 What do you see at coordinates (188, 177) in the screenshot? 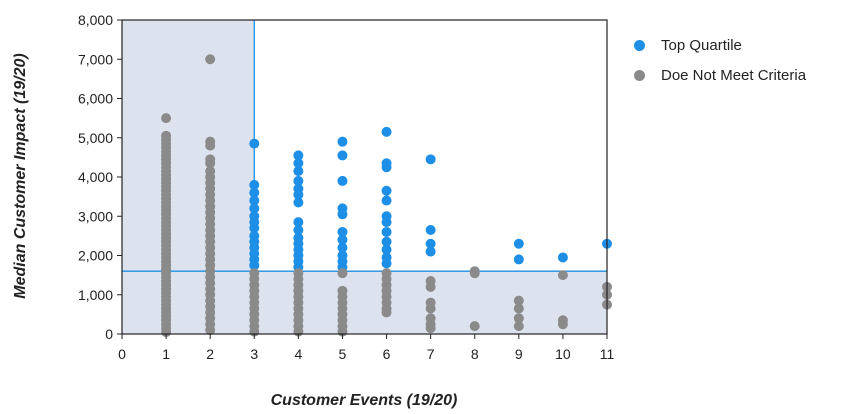
I see `shaded-region-low-events` at bounding box center [188, 177].